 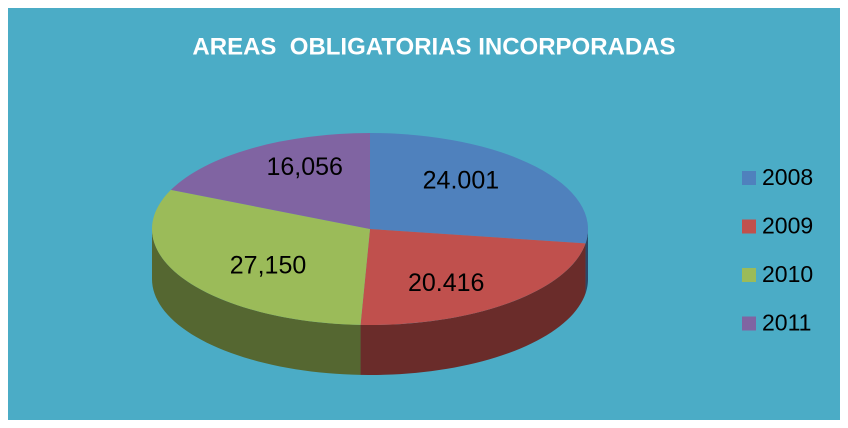 I want to click on data-label: 16,056, so click(x=304, y=167).